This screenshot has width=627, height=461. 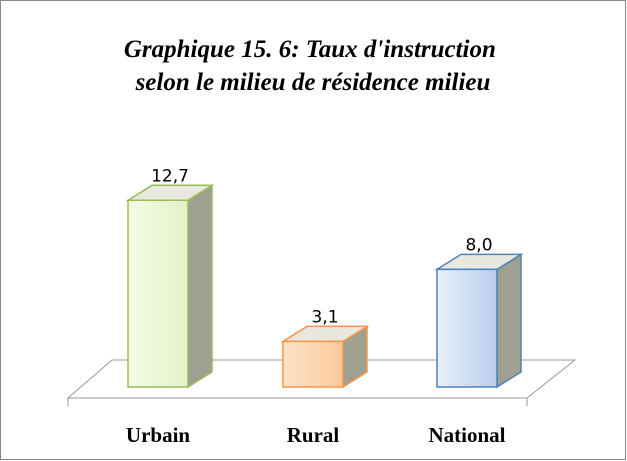 What do you see at coordinates (313, 82) in the screenshot?
I see `title-line: selon le milieu de résidence milieu` at bounding box center [313, 82].